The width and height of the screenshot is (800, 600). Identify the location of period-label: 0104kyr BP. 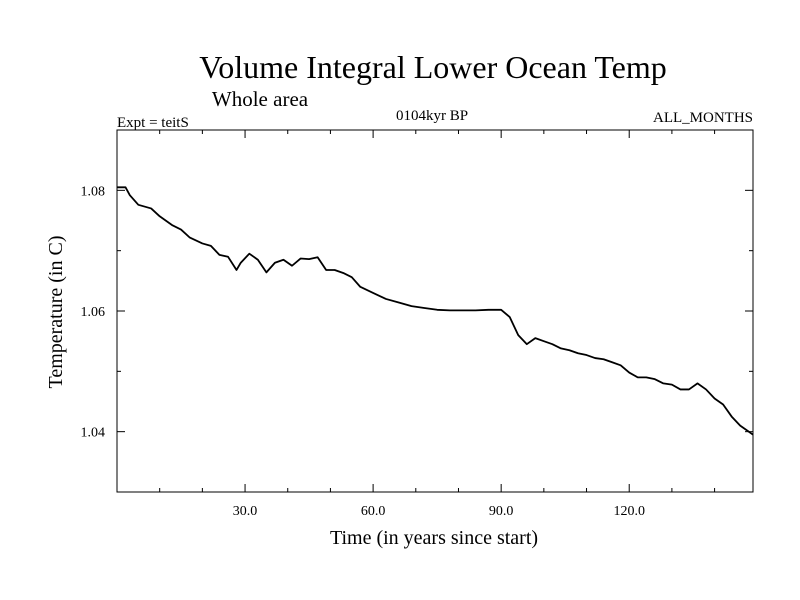
(432, 116).